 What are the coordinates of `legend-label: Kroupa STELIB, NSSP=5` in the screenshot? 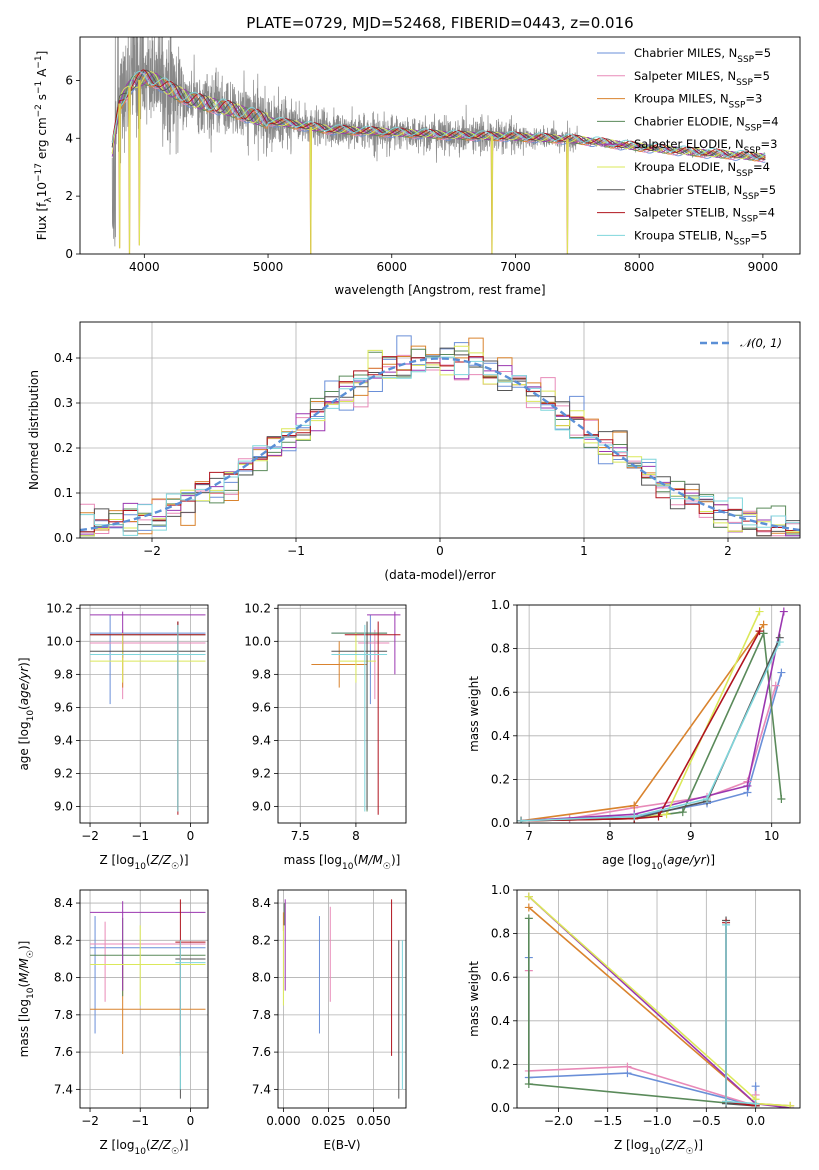 It's located at (700, 237).